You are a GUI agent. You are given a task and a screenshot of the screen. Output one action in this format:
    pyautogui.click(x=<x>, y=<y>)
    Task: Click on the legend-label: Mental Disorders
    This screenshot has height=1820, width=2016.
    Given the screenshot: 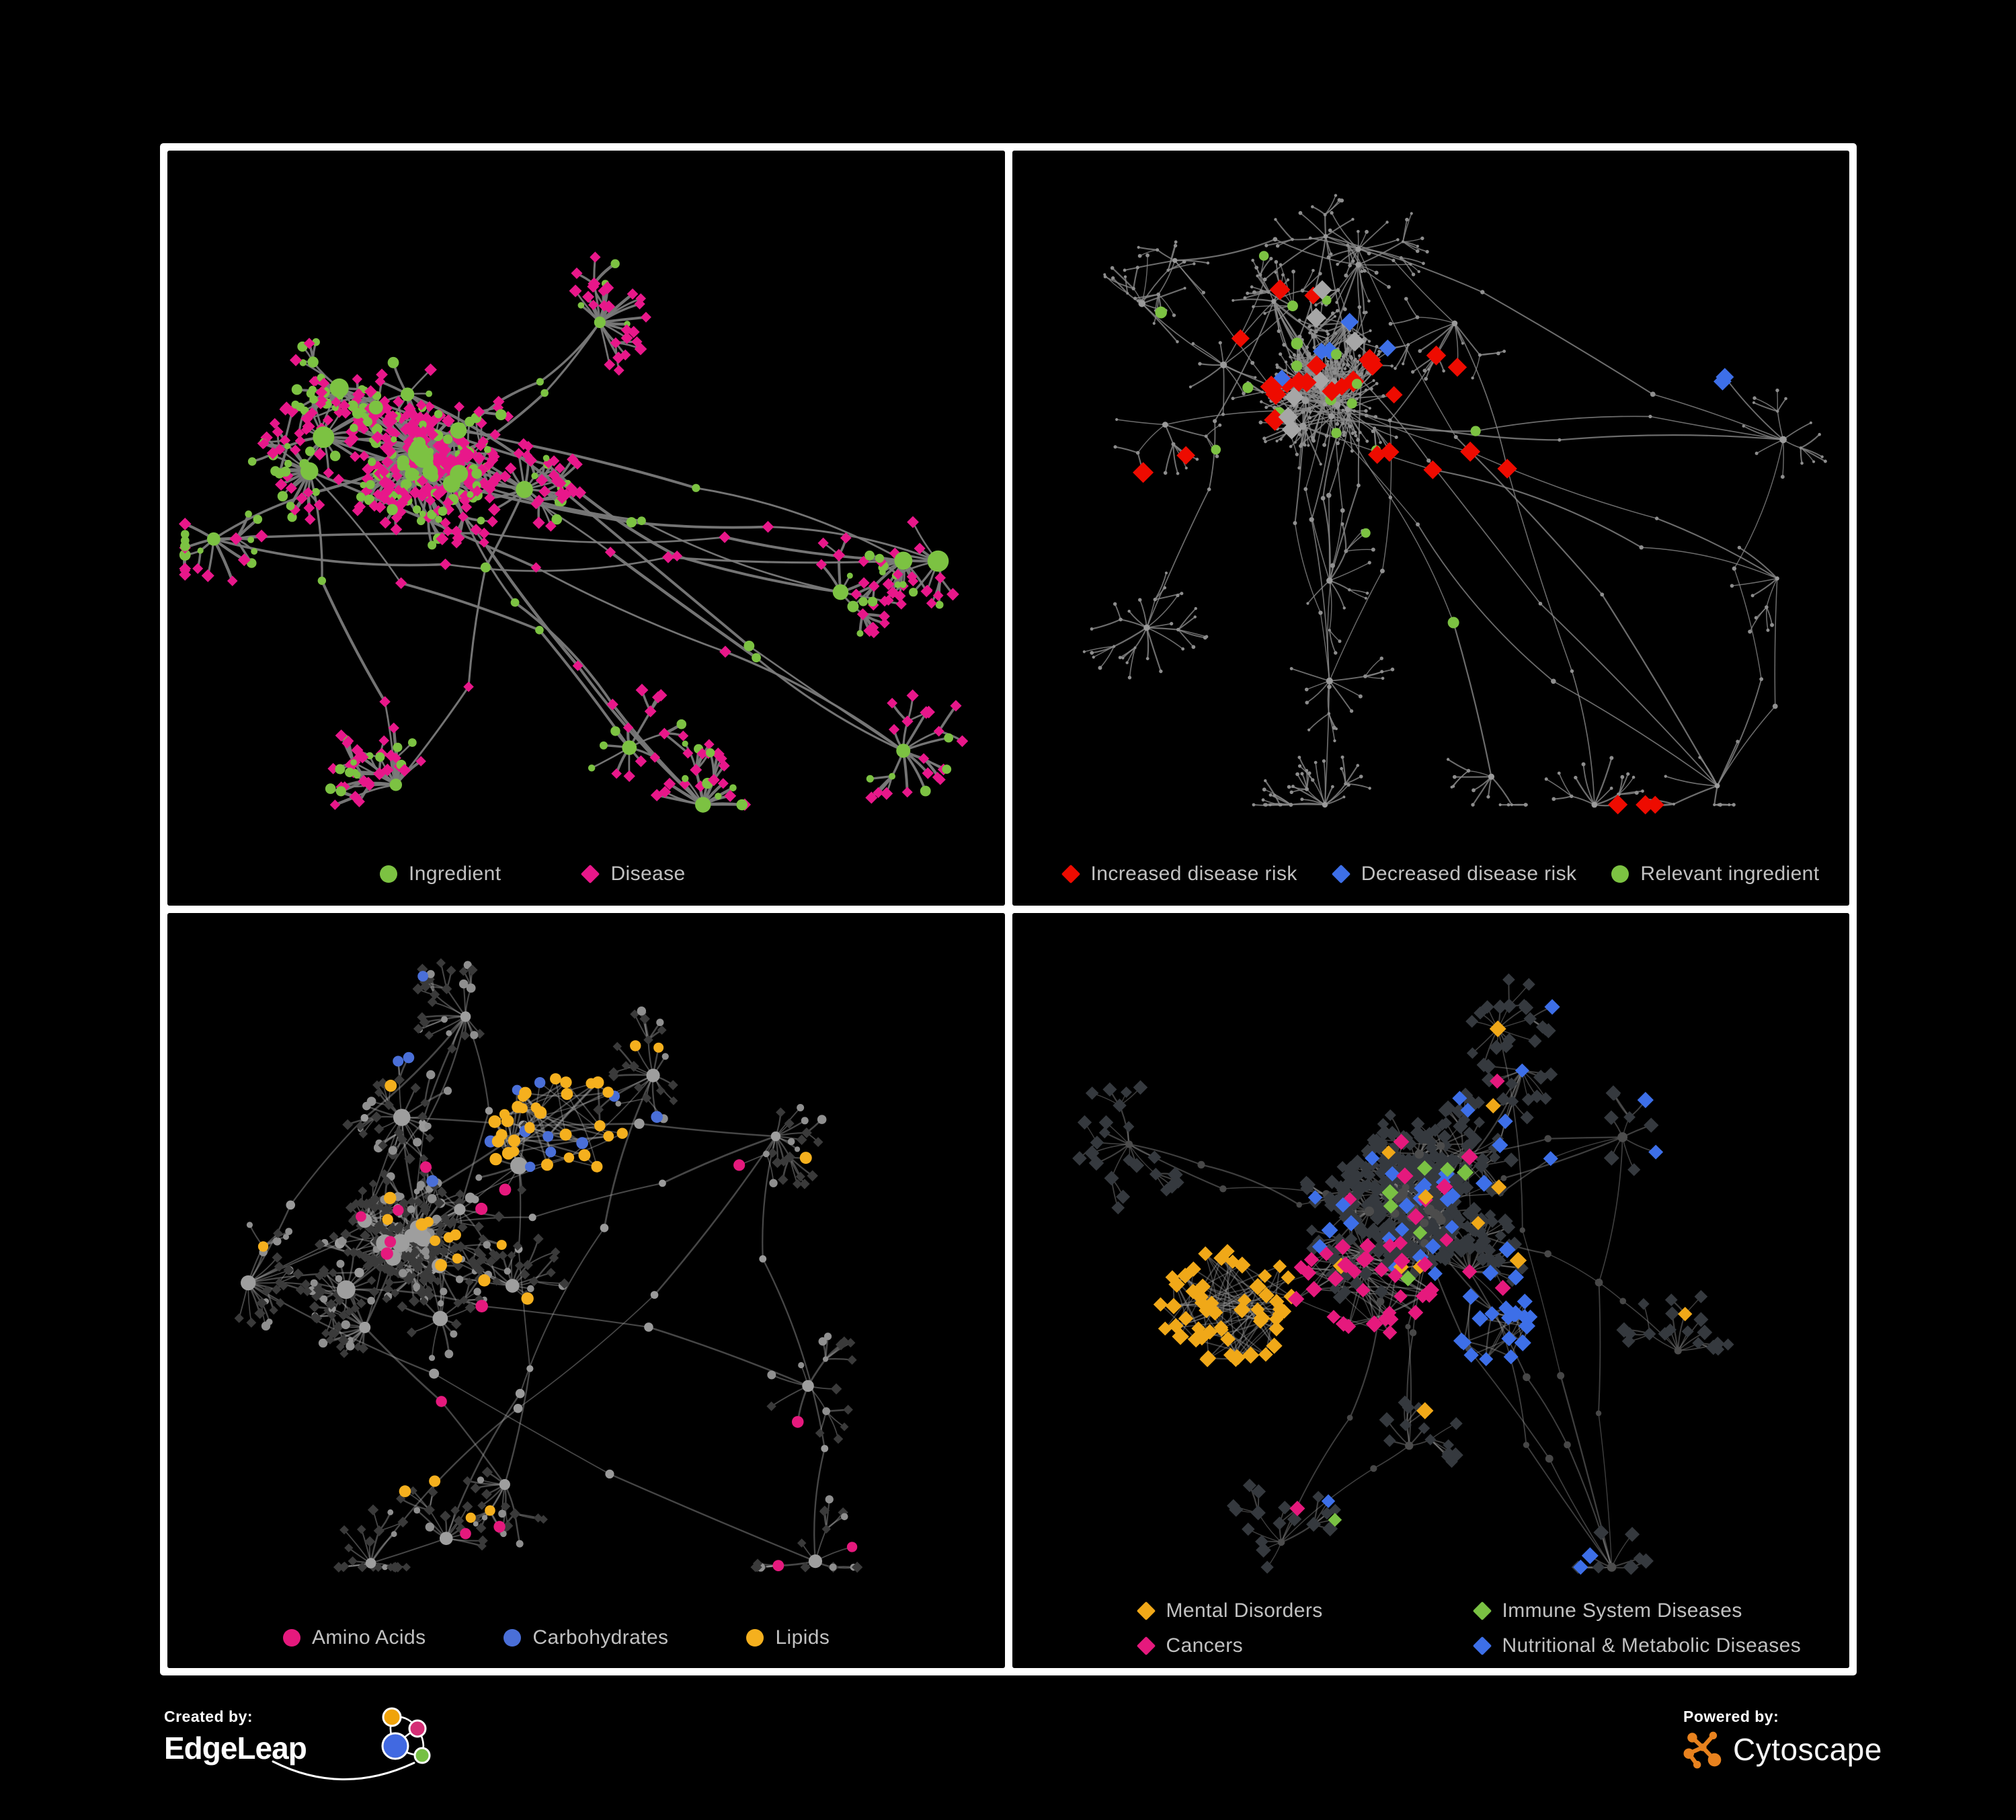 What is the action you would take?
    pyautogui.click(x=1244, y=1610)
    